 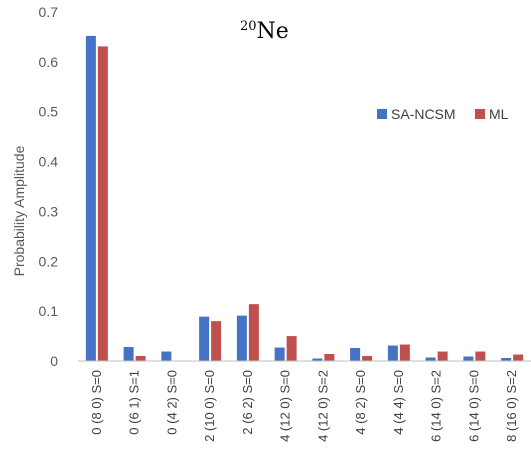 What do you see at coordinates (49, 112) in the screenshot?
I see `y-tick-label: 0.5` at bounding box center [49, 112].